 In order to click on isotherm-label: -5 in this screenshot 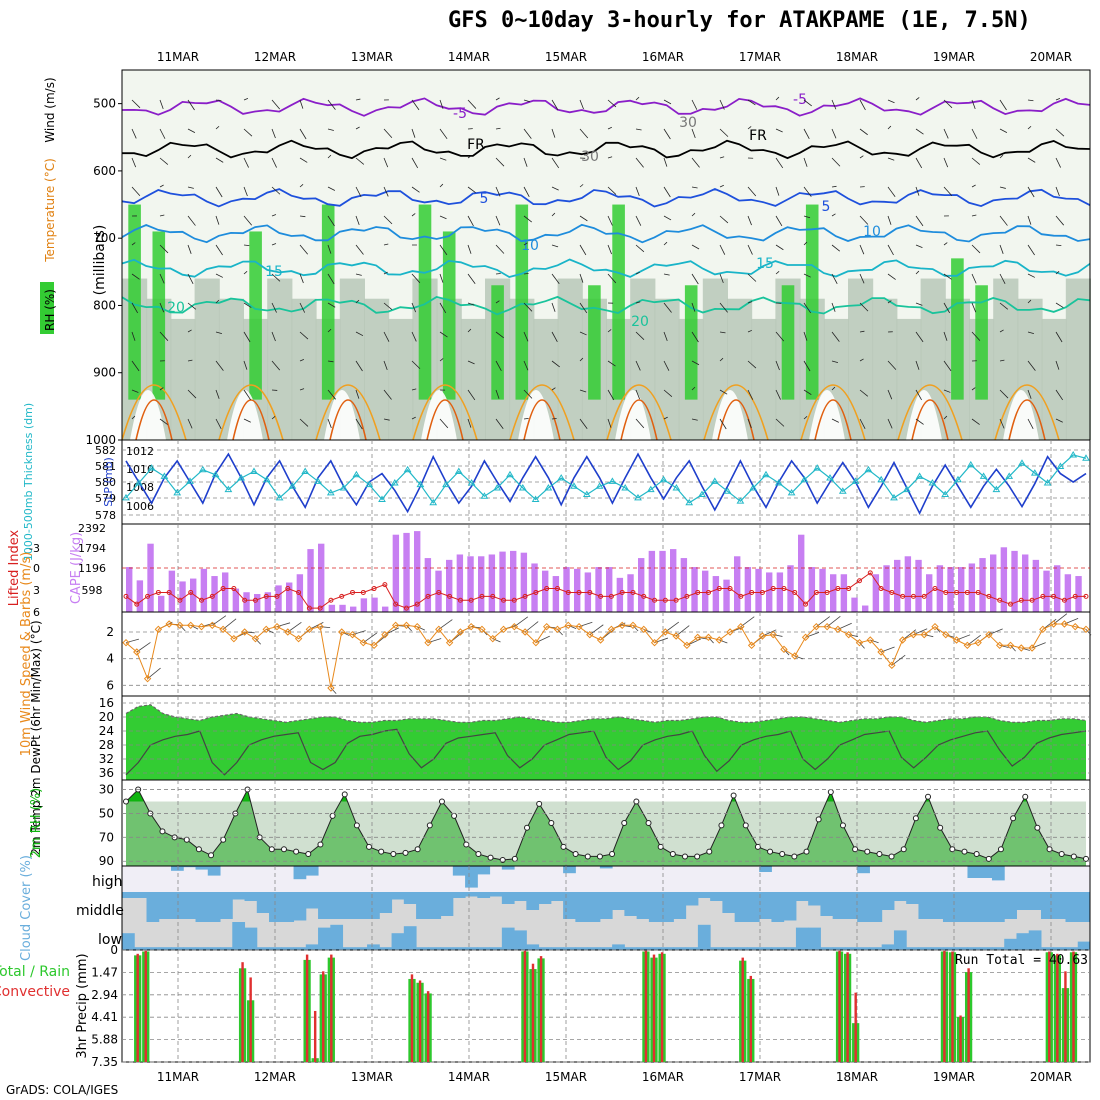, I will do `click(460, 114)`.